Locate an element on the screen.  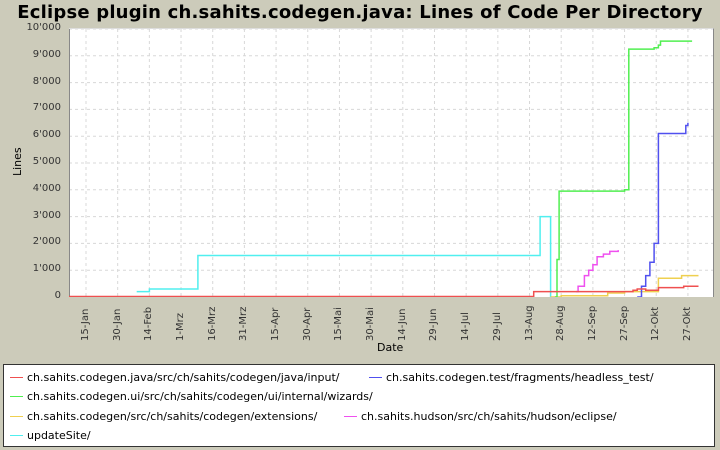
y-tick-label: 7'000 is located at coordinates (46, 108).